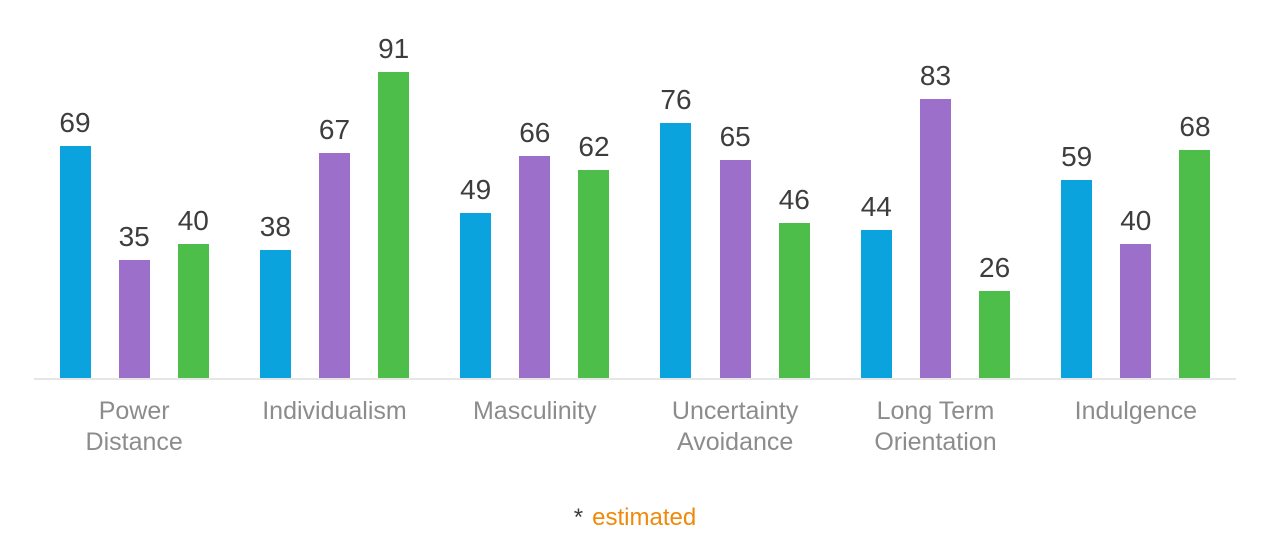 The height and width of the screenshot is (556, 1270). What do you see at coordinates (1195, 127) in the screenshot?
I see `bar-value-label: 68` at bounding box center [1195, 127].